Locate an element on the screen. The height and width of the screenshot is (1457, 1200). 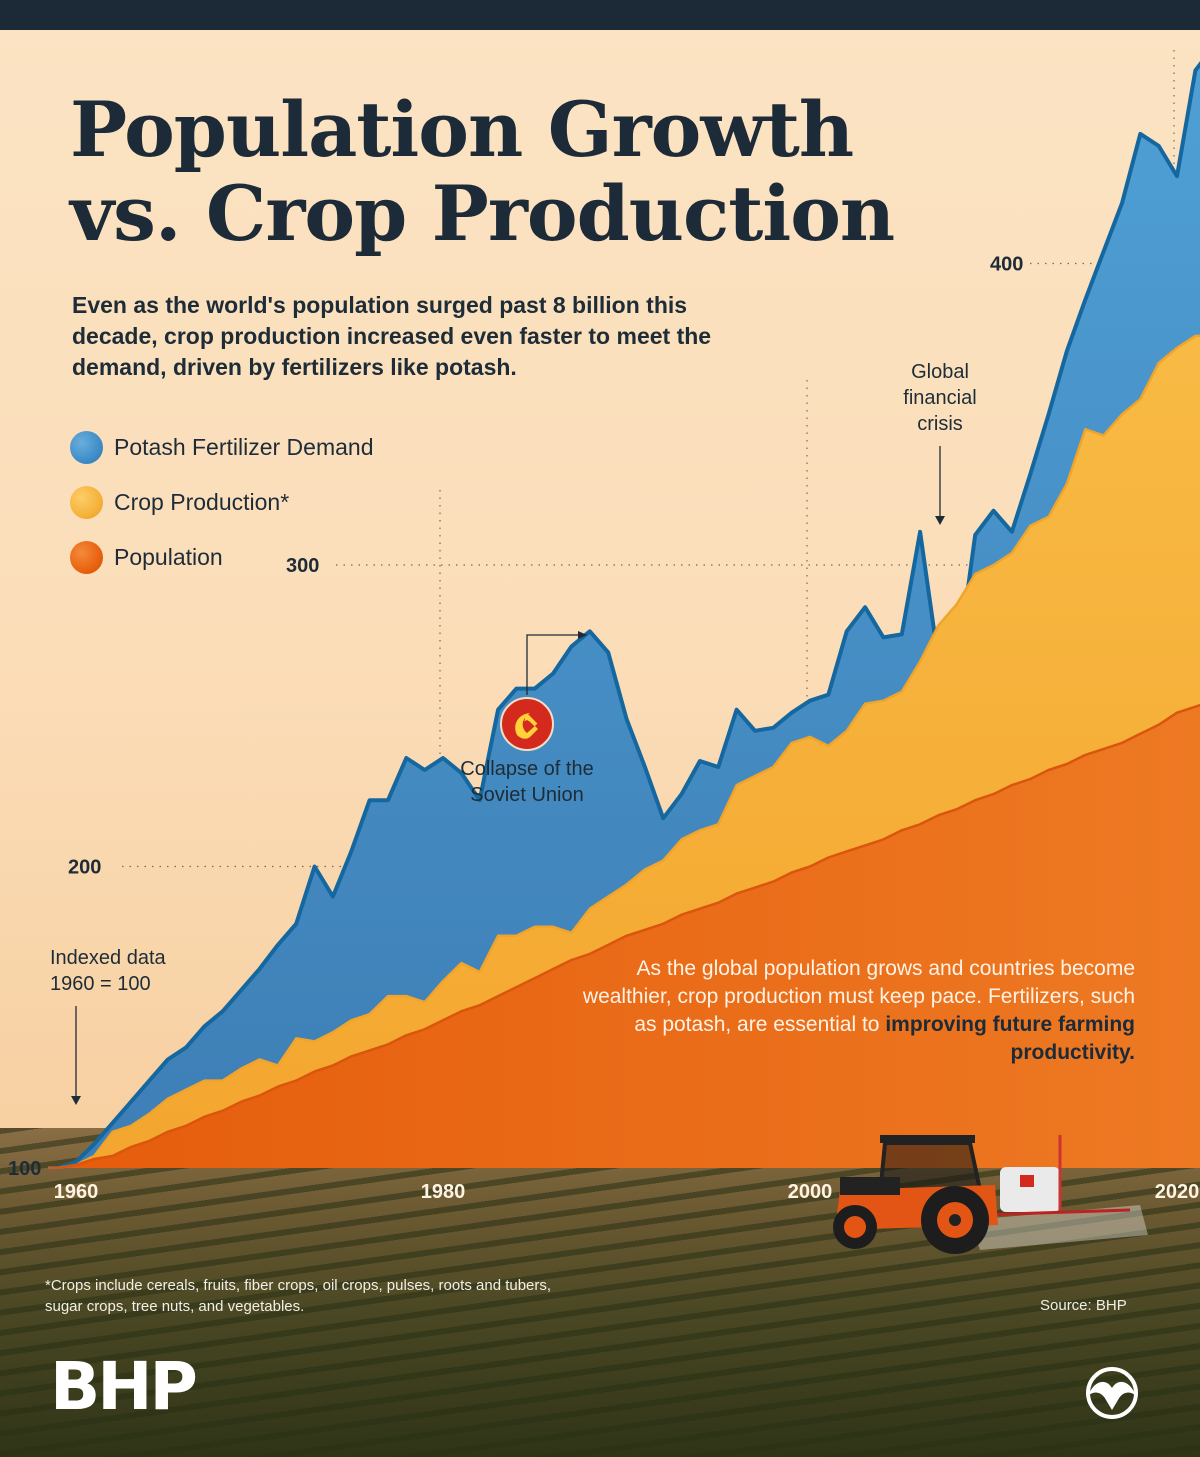
soviet-label-line2: Soviet Union is located at coordinates (526, 795).